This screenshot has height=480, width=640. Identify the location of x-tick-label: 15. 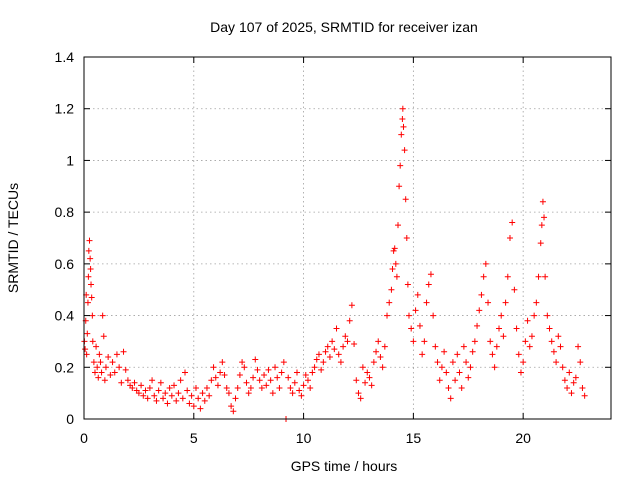
(414, 438).